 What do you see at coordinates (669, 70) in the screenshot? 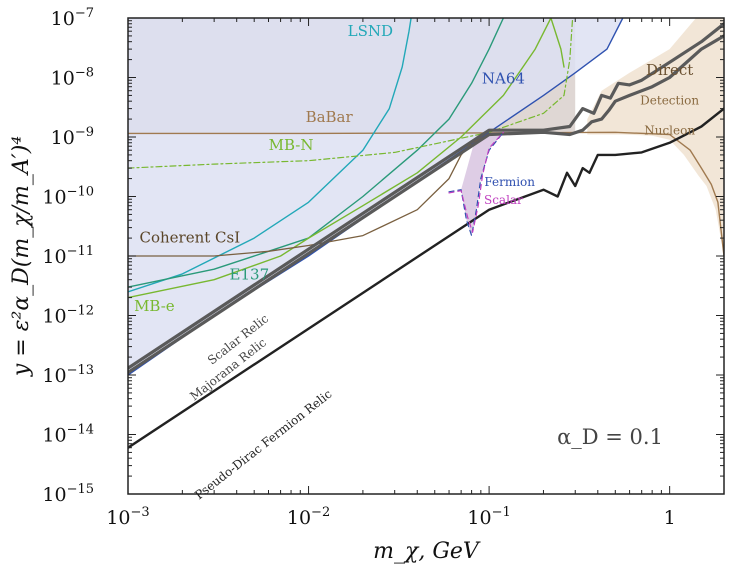
I see `label-direct: Direct` at bounding box center [669, 70].